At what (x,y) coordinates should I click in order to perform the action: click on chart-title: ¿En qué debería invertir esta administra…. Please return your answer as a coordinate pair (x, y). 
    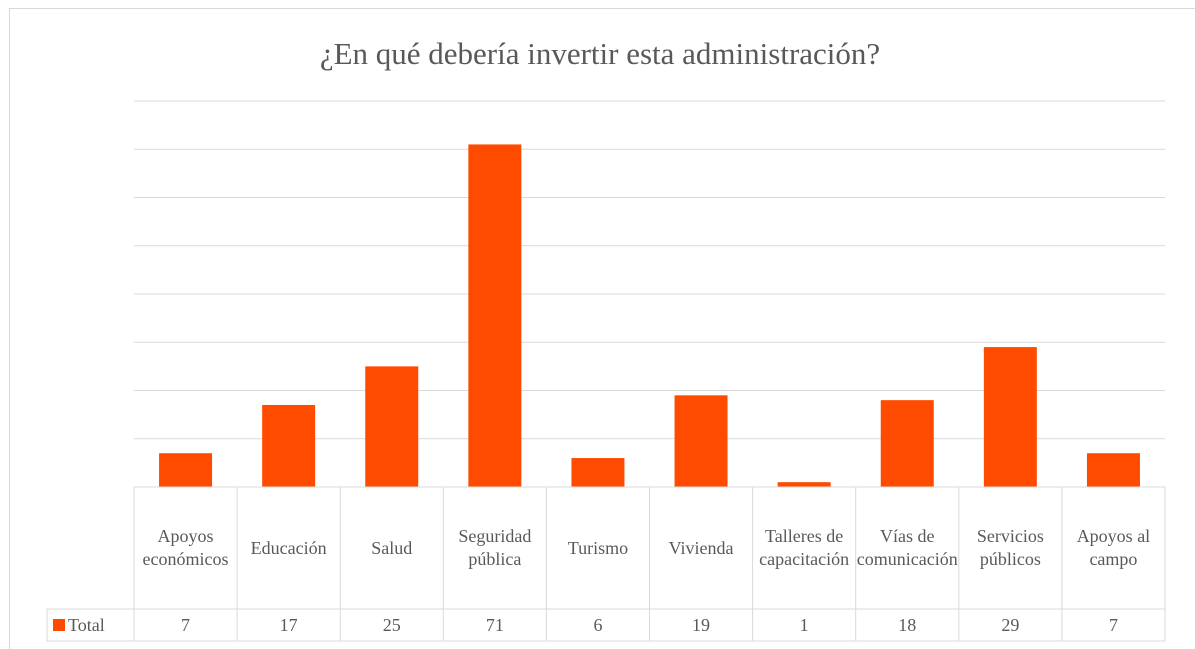
    Looking at the image, I should click on (600, 53).